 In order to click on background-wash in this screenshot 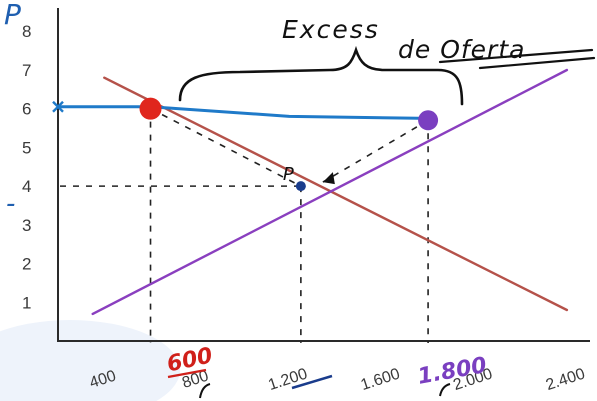, I will do `click(90, 360)`.